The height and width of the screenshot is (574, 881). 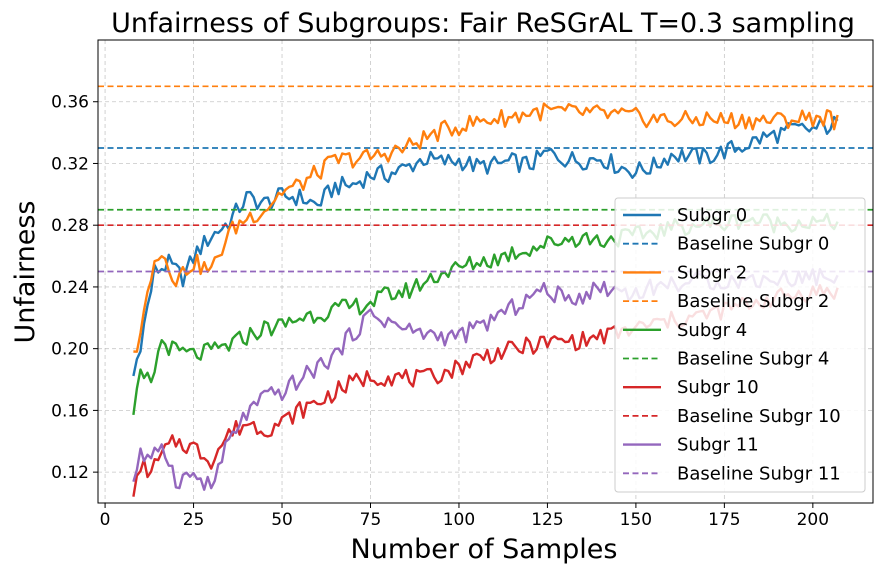 What do you see at coordinates (753, 359) in the screenshot?
I see `legend-label: Baseline Subgr 4` at bounding box center [753, 359].